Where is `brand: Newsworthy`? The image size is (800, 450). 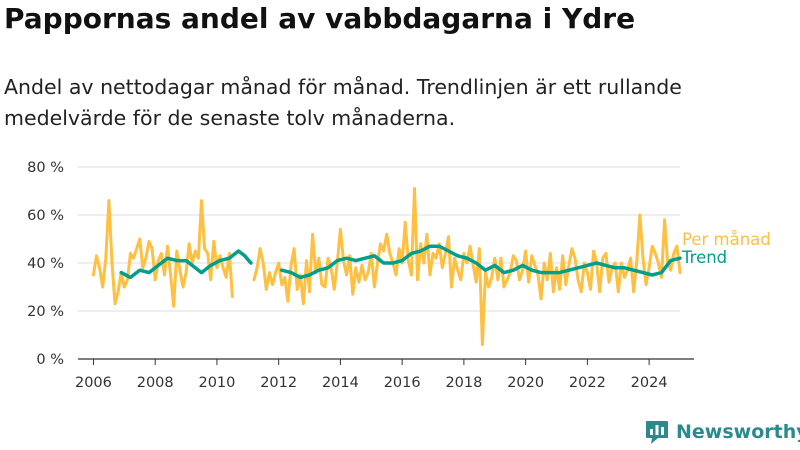
brand: Newsworthy is located at coordinates (722, 432).